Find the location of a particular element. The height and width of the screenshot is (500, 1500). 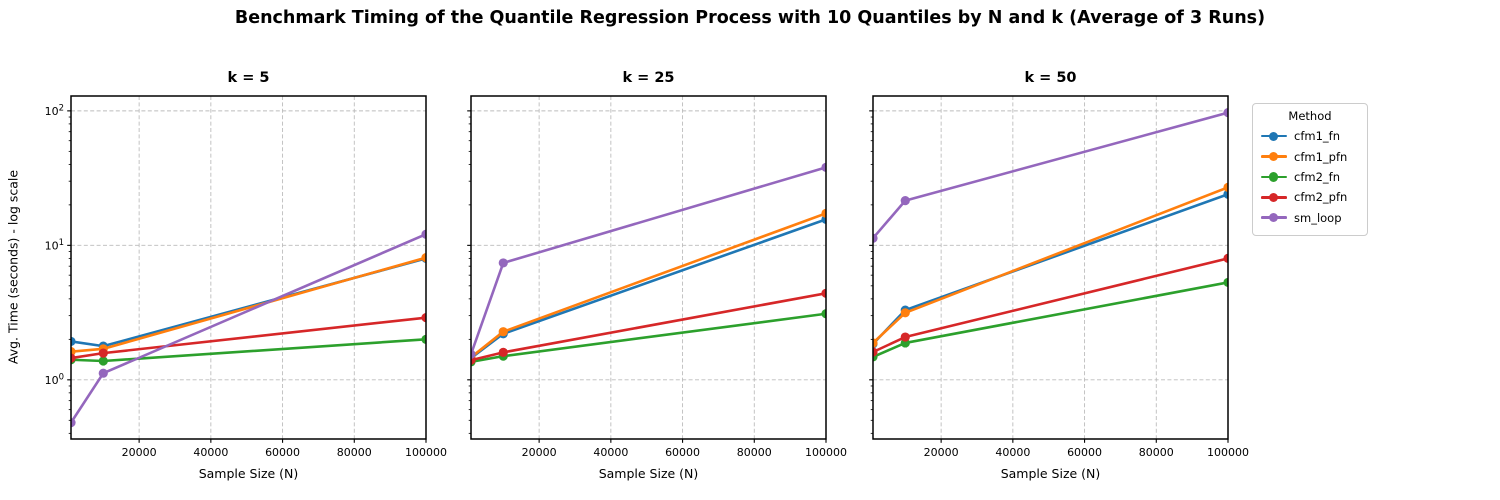

series-line-cfm1_fn is located at coordinates (1050, 269).